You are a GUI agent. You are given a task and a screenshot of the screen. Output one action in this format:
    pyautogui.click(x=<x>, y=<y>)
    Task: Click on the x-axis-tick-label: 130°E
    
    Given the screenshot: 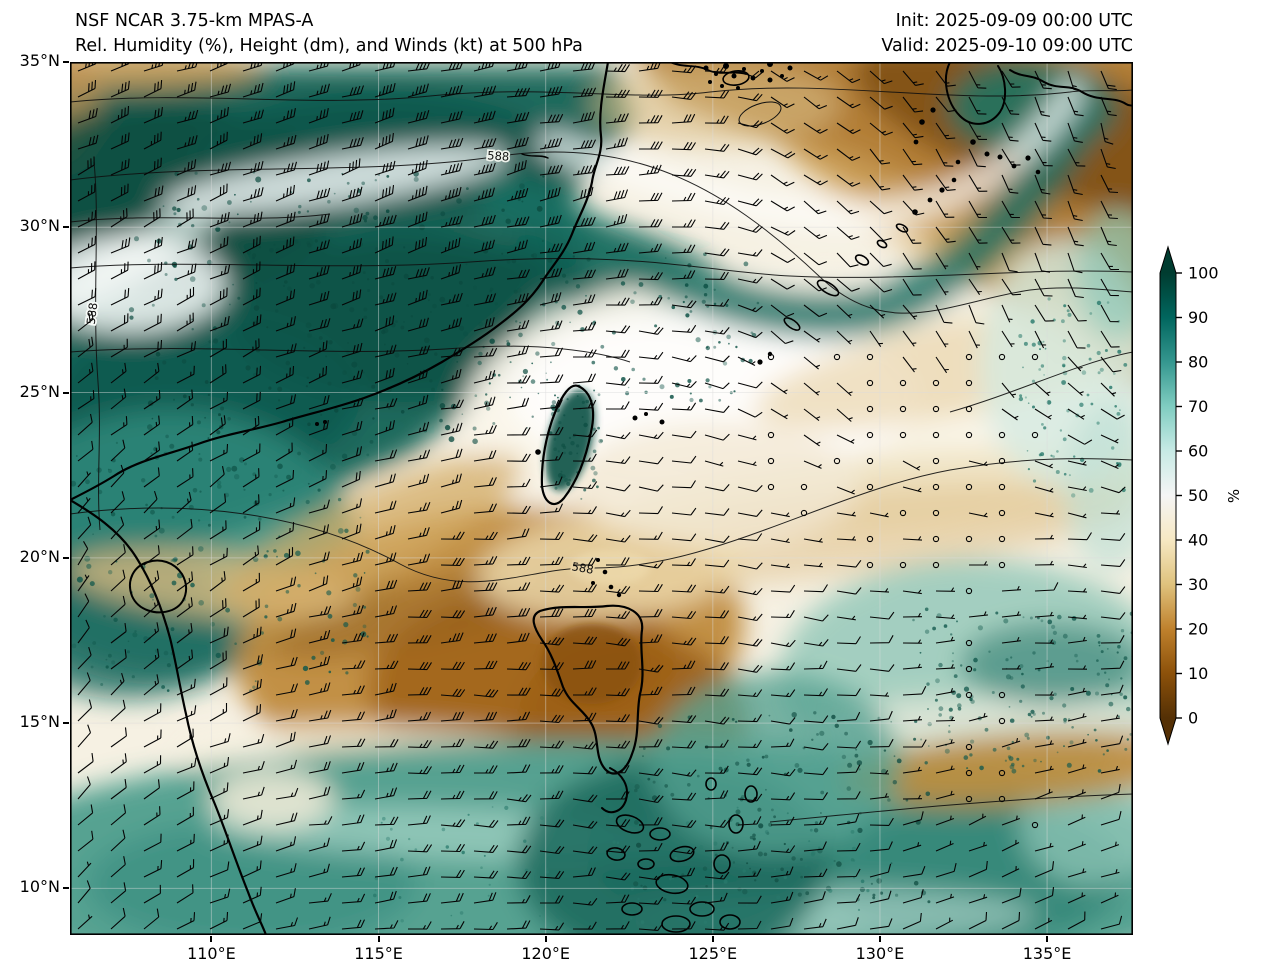 What is the action you would take?
    pyautogui.click(x=880, y=953)
    